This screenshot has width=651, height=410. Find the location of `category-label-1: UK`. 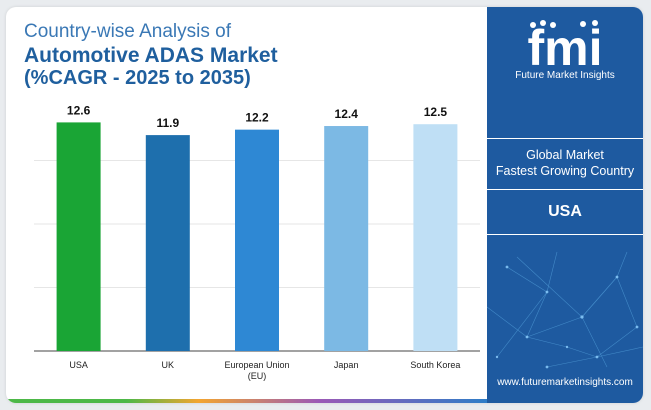

category-label-1: UK is located at coordinates (168, 365).